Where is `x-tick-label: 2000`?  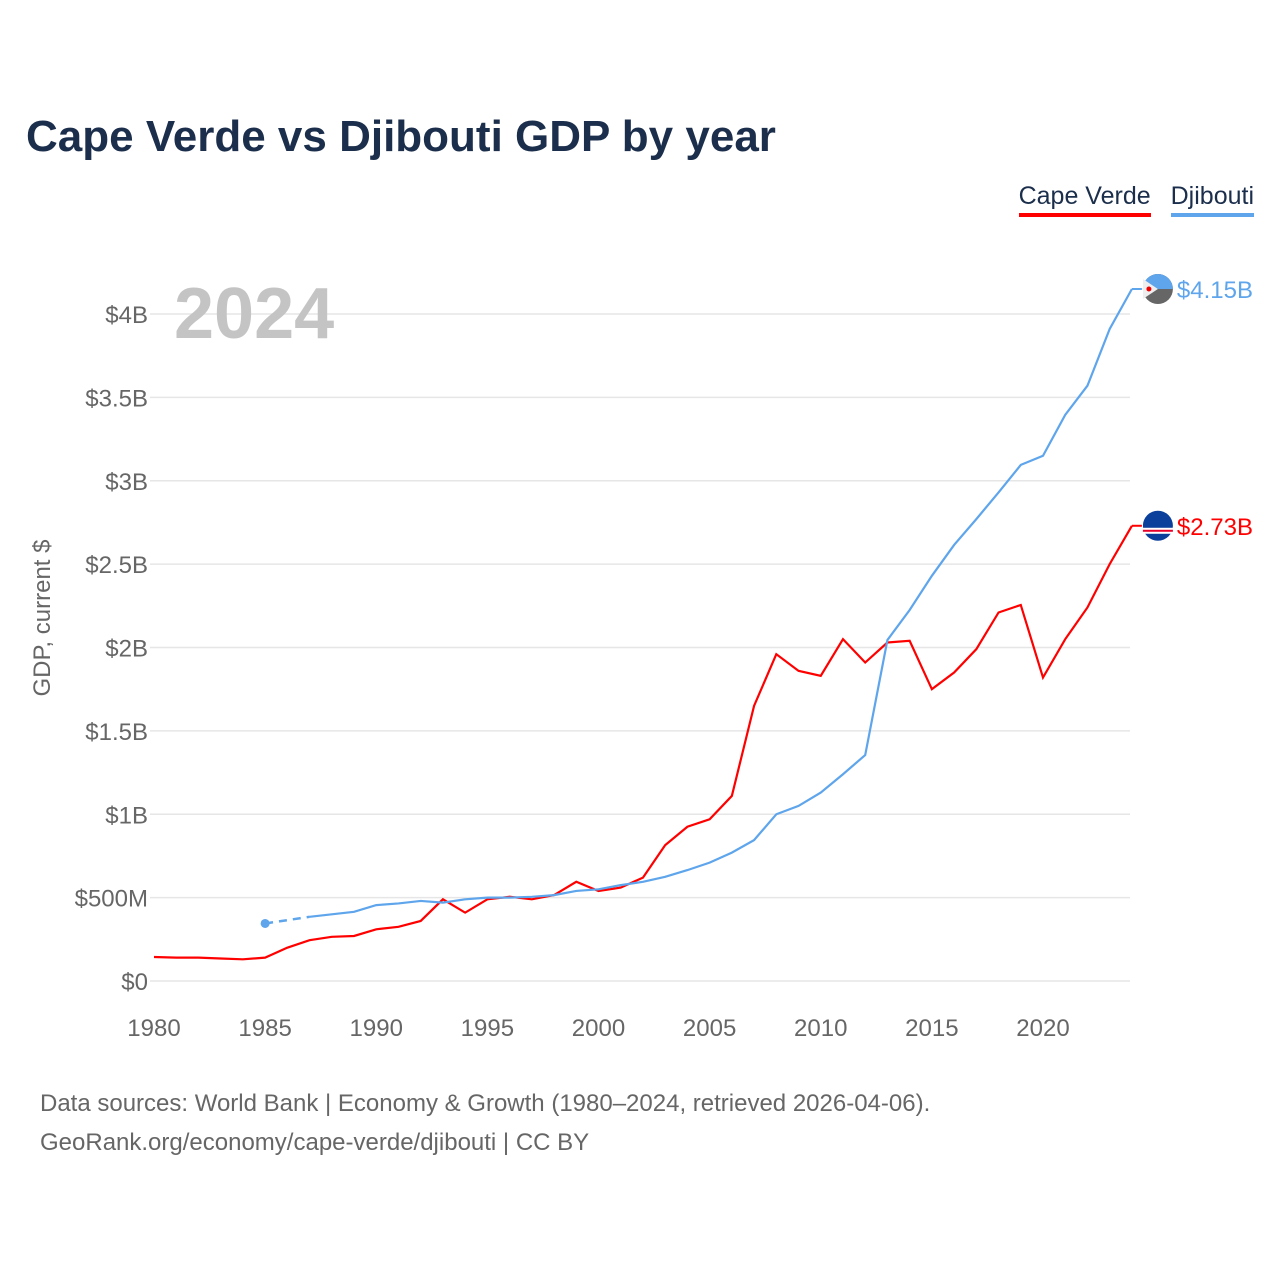 x-tick-label: 2000 is located at coordinates (598, 1028).